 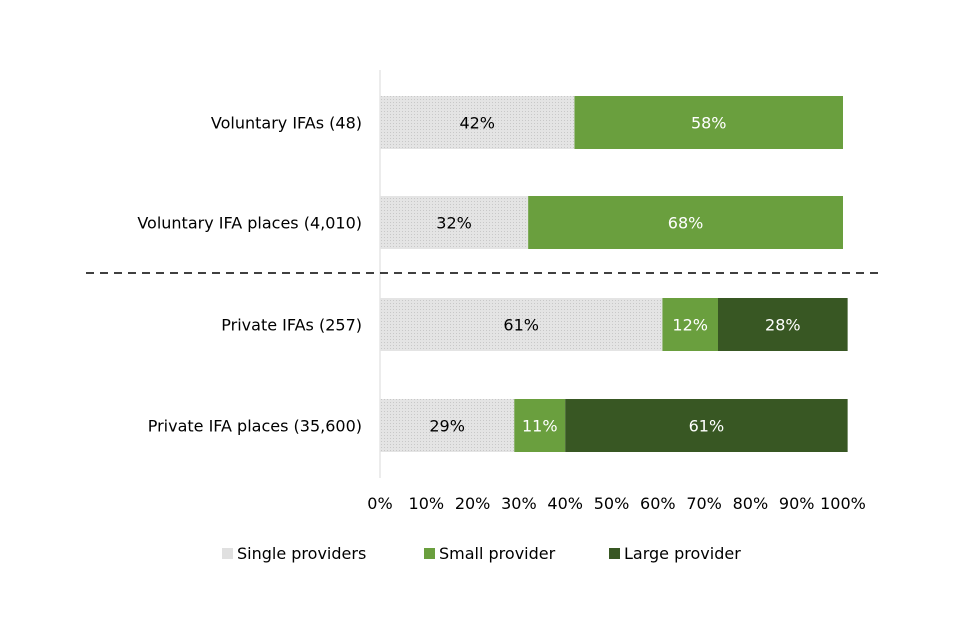 I want to click on legend-label-small: Small provider, so click(x=497, y=553).